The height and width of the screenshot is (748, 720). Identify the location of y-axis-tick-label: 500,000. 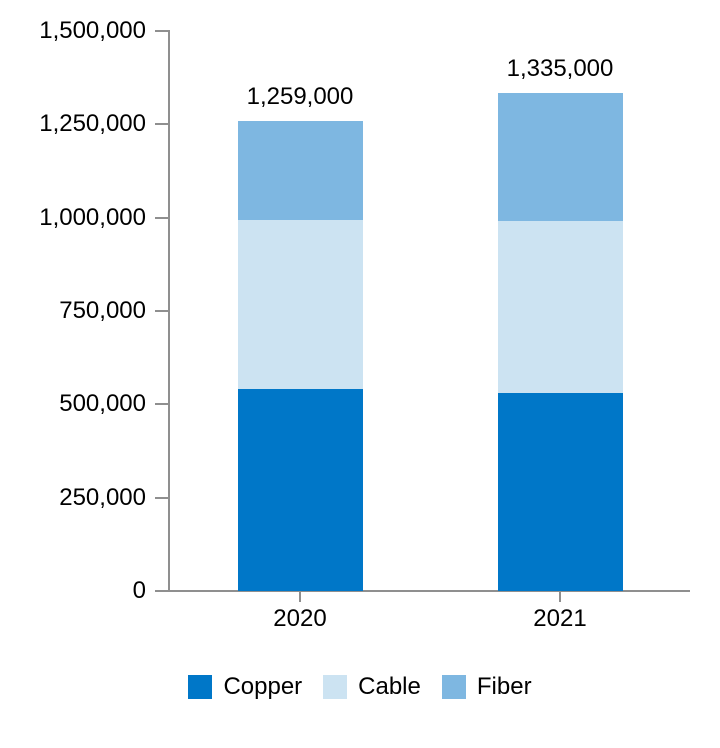
(102, 404).